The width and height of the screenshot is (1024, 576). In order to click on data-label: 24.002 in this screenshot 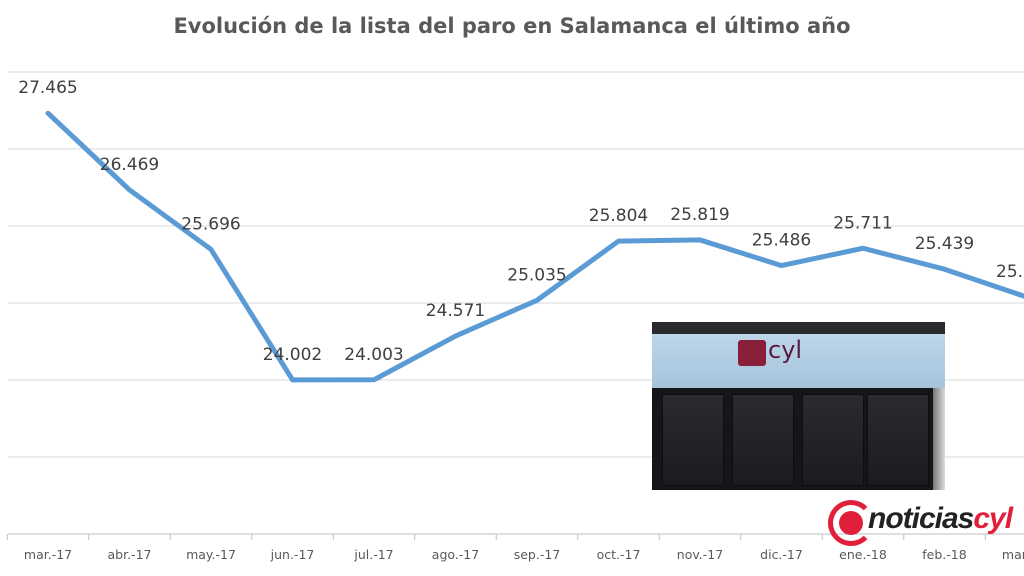, I will do `click(292, 355)`.